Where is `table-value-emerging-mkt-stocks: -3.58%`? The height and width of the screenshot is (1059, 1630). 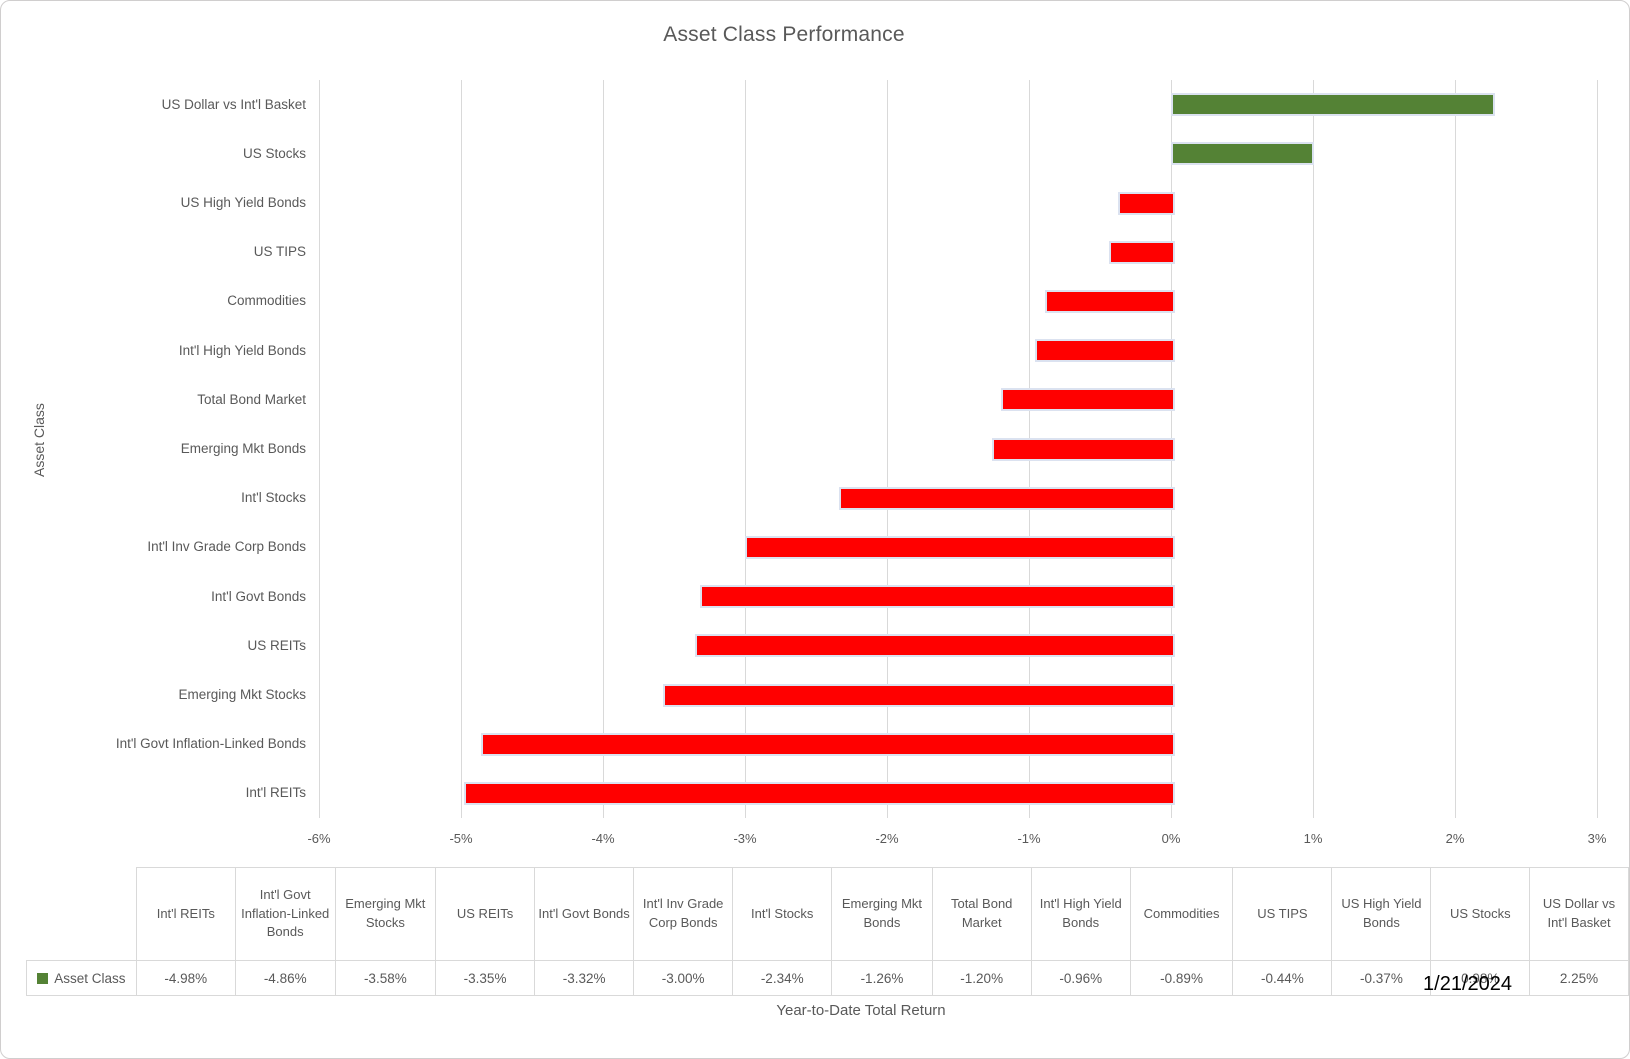 table-value-emerging-mkt-stocks: -3.58% is located at coordinates (385, 978).